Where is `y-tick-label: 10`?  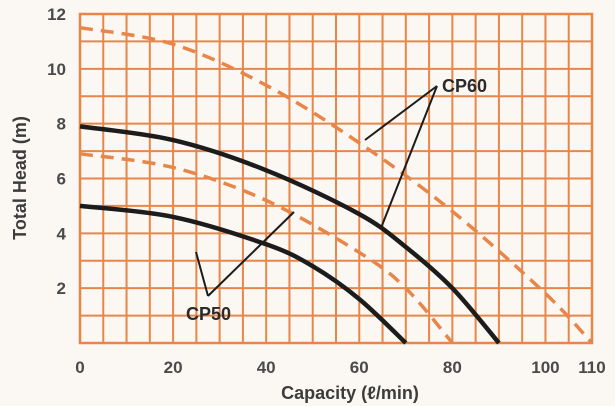 y-tick-label: 10 is located at coordinates (56, 69).